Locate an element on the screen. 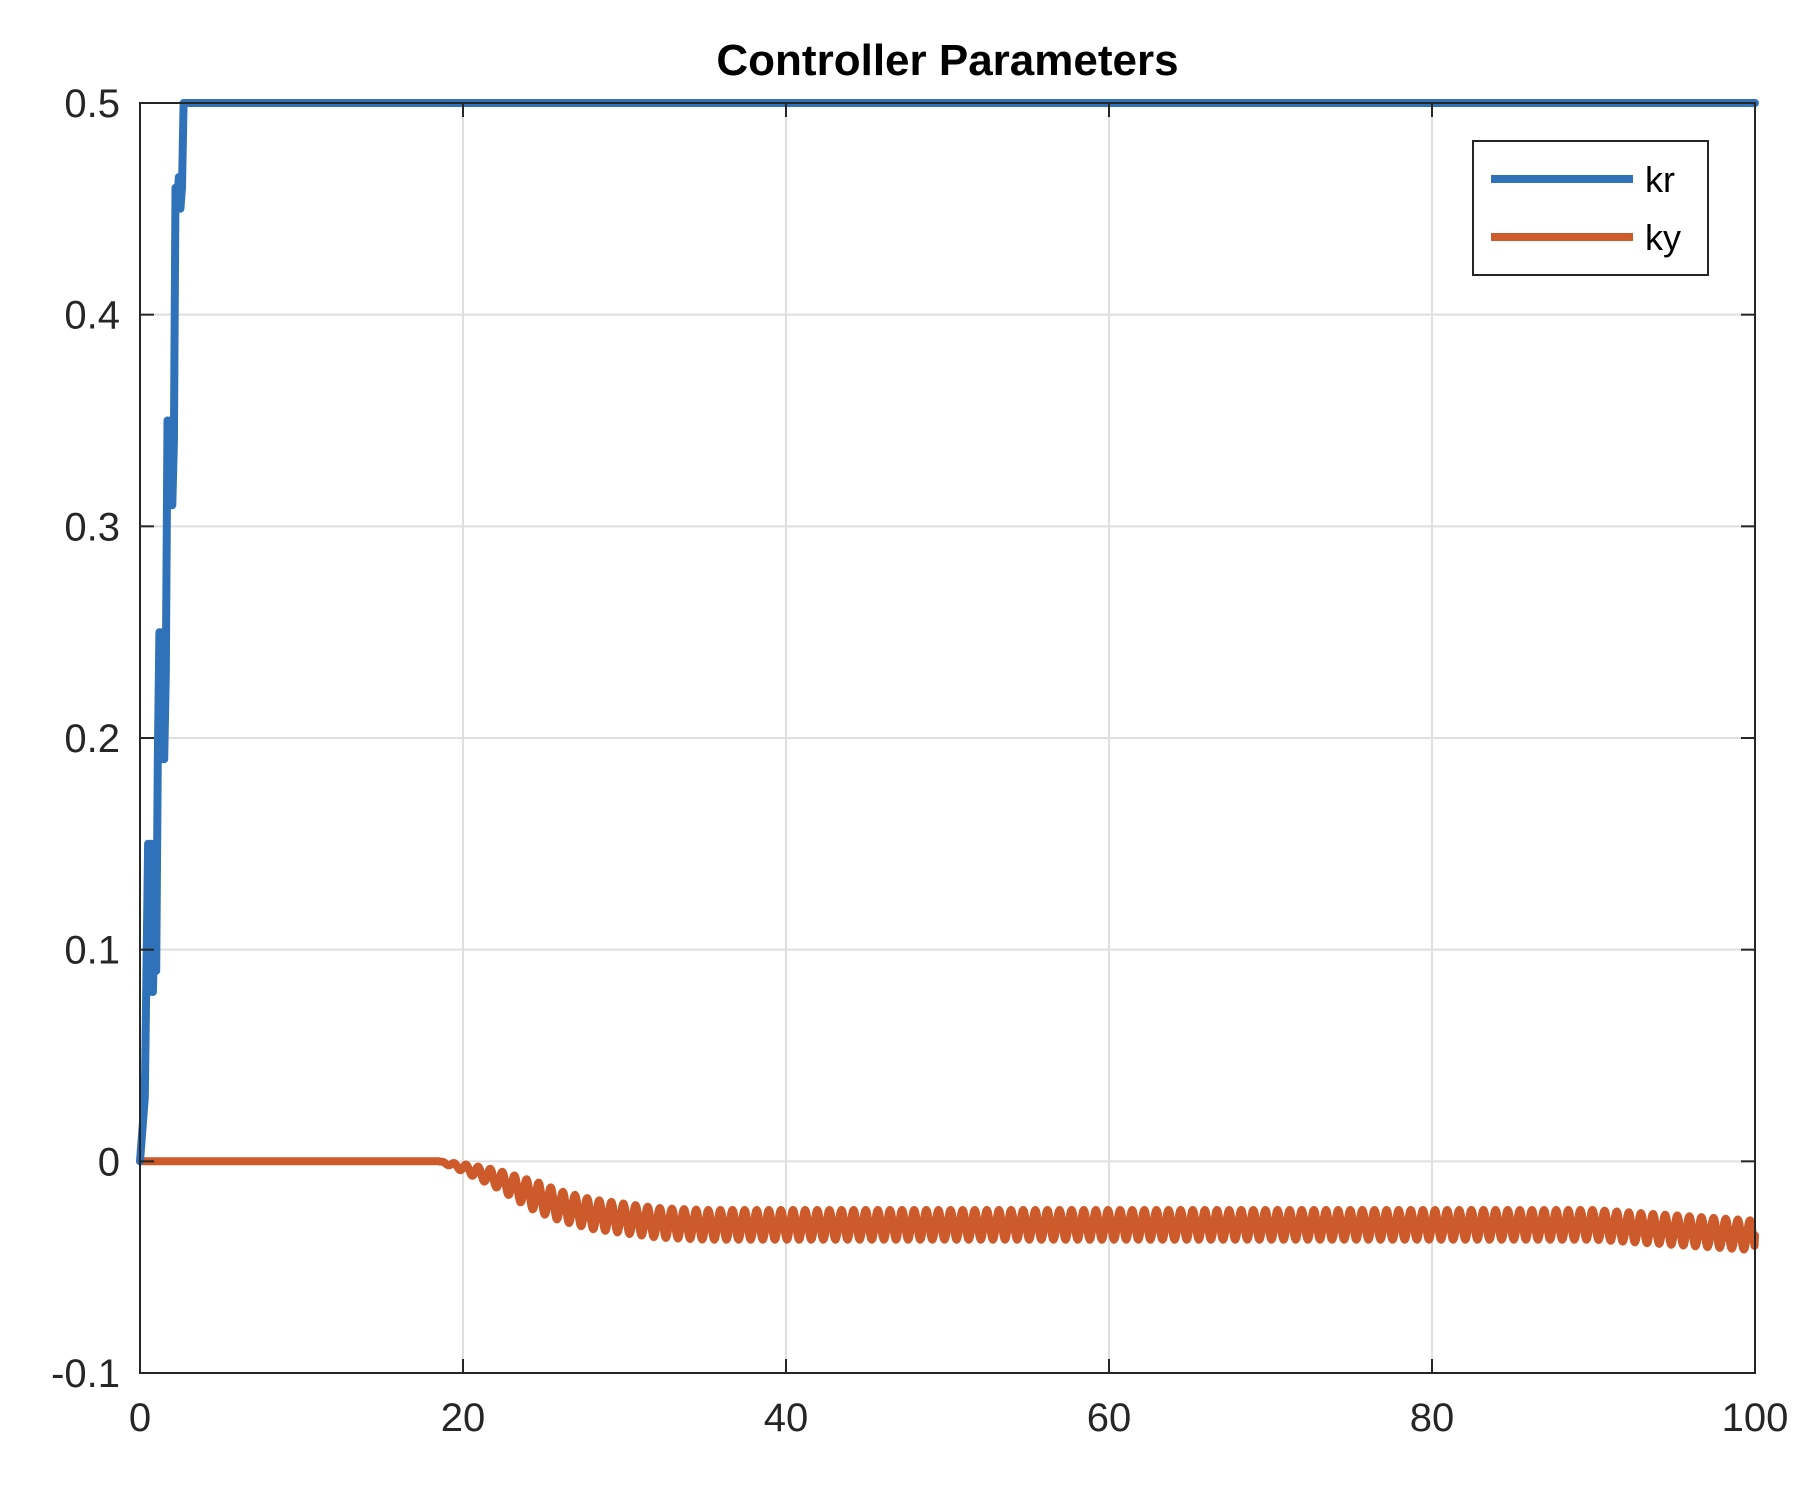 Image resolution: width=1820 pixels, height=1494 pixels. legend-label-ky: ky is located at coordinates (1663, 237).